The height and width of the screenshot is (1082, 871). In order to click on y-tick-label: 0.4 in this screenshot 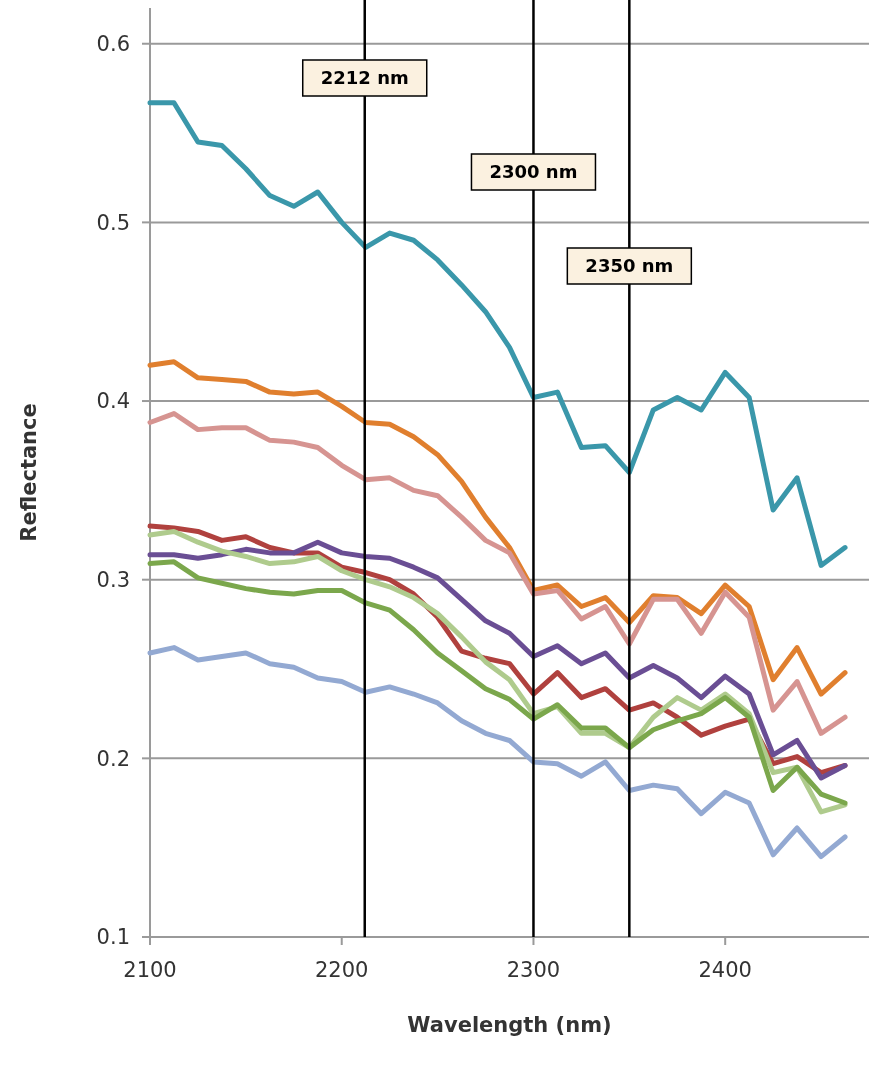, I will do `click(113, 401)`.